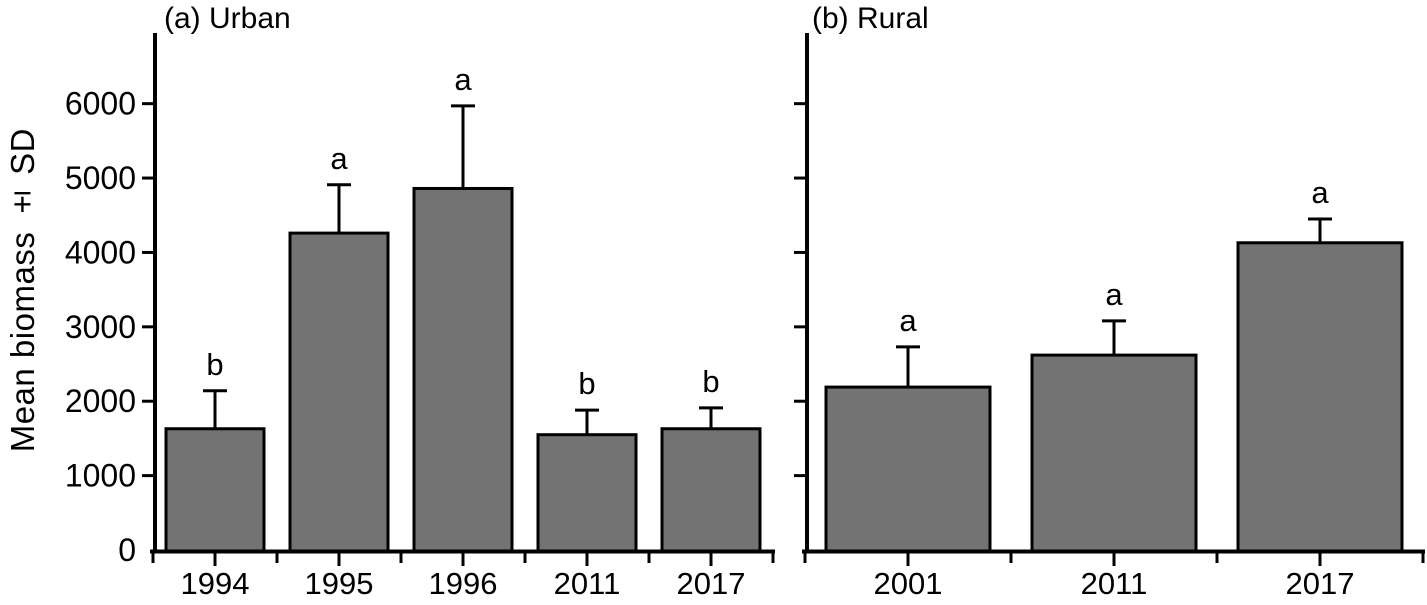 This screenshot has height=605, width=1427. What do you see at coordinates (215, 583) in the screenshot?
I see `x-tick-label: 1994` at bounding box center [215, 583].